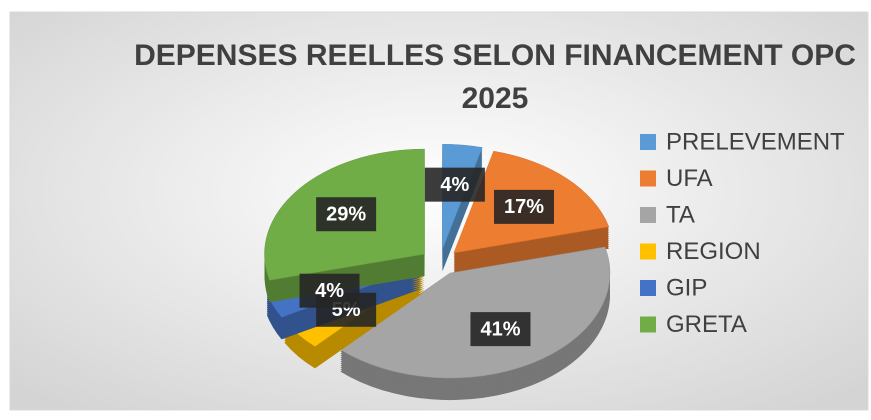 This screenshot has height=420, width=871. I want to click on legend-label: TA, so click(680, 214).